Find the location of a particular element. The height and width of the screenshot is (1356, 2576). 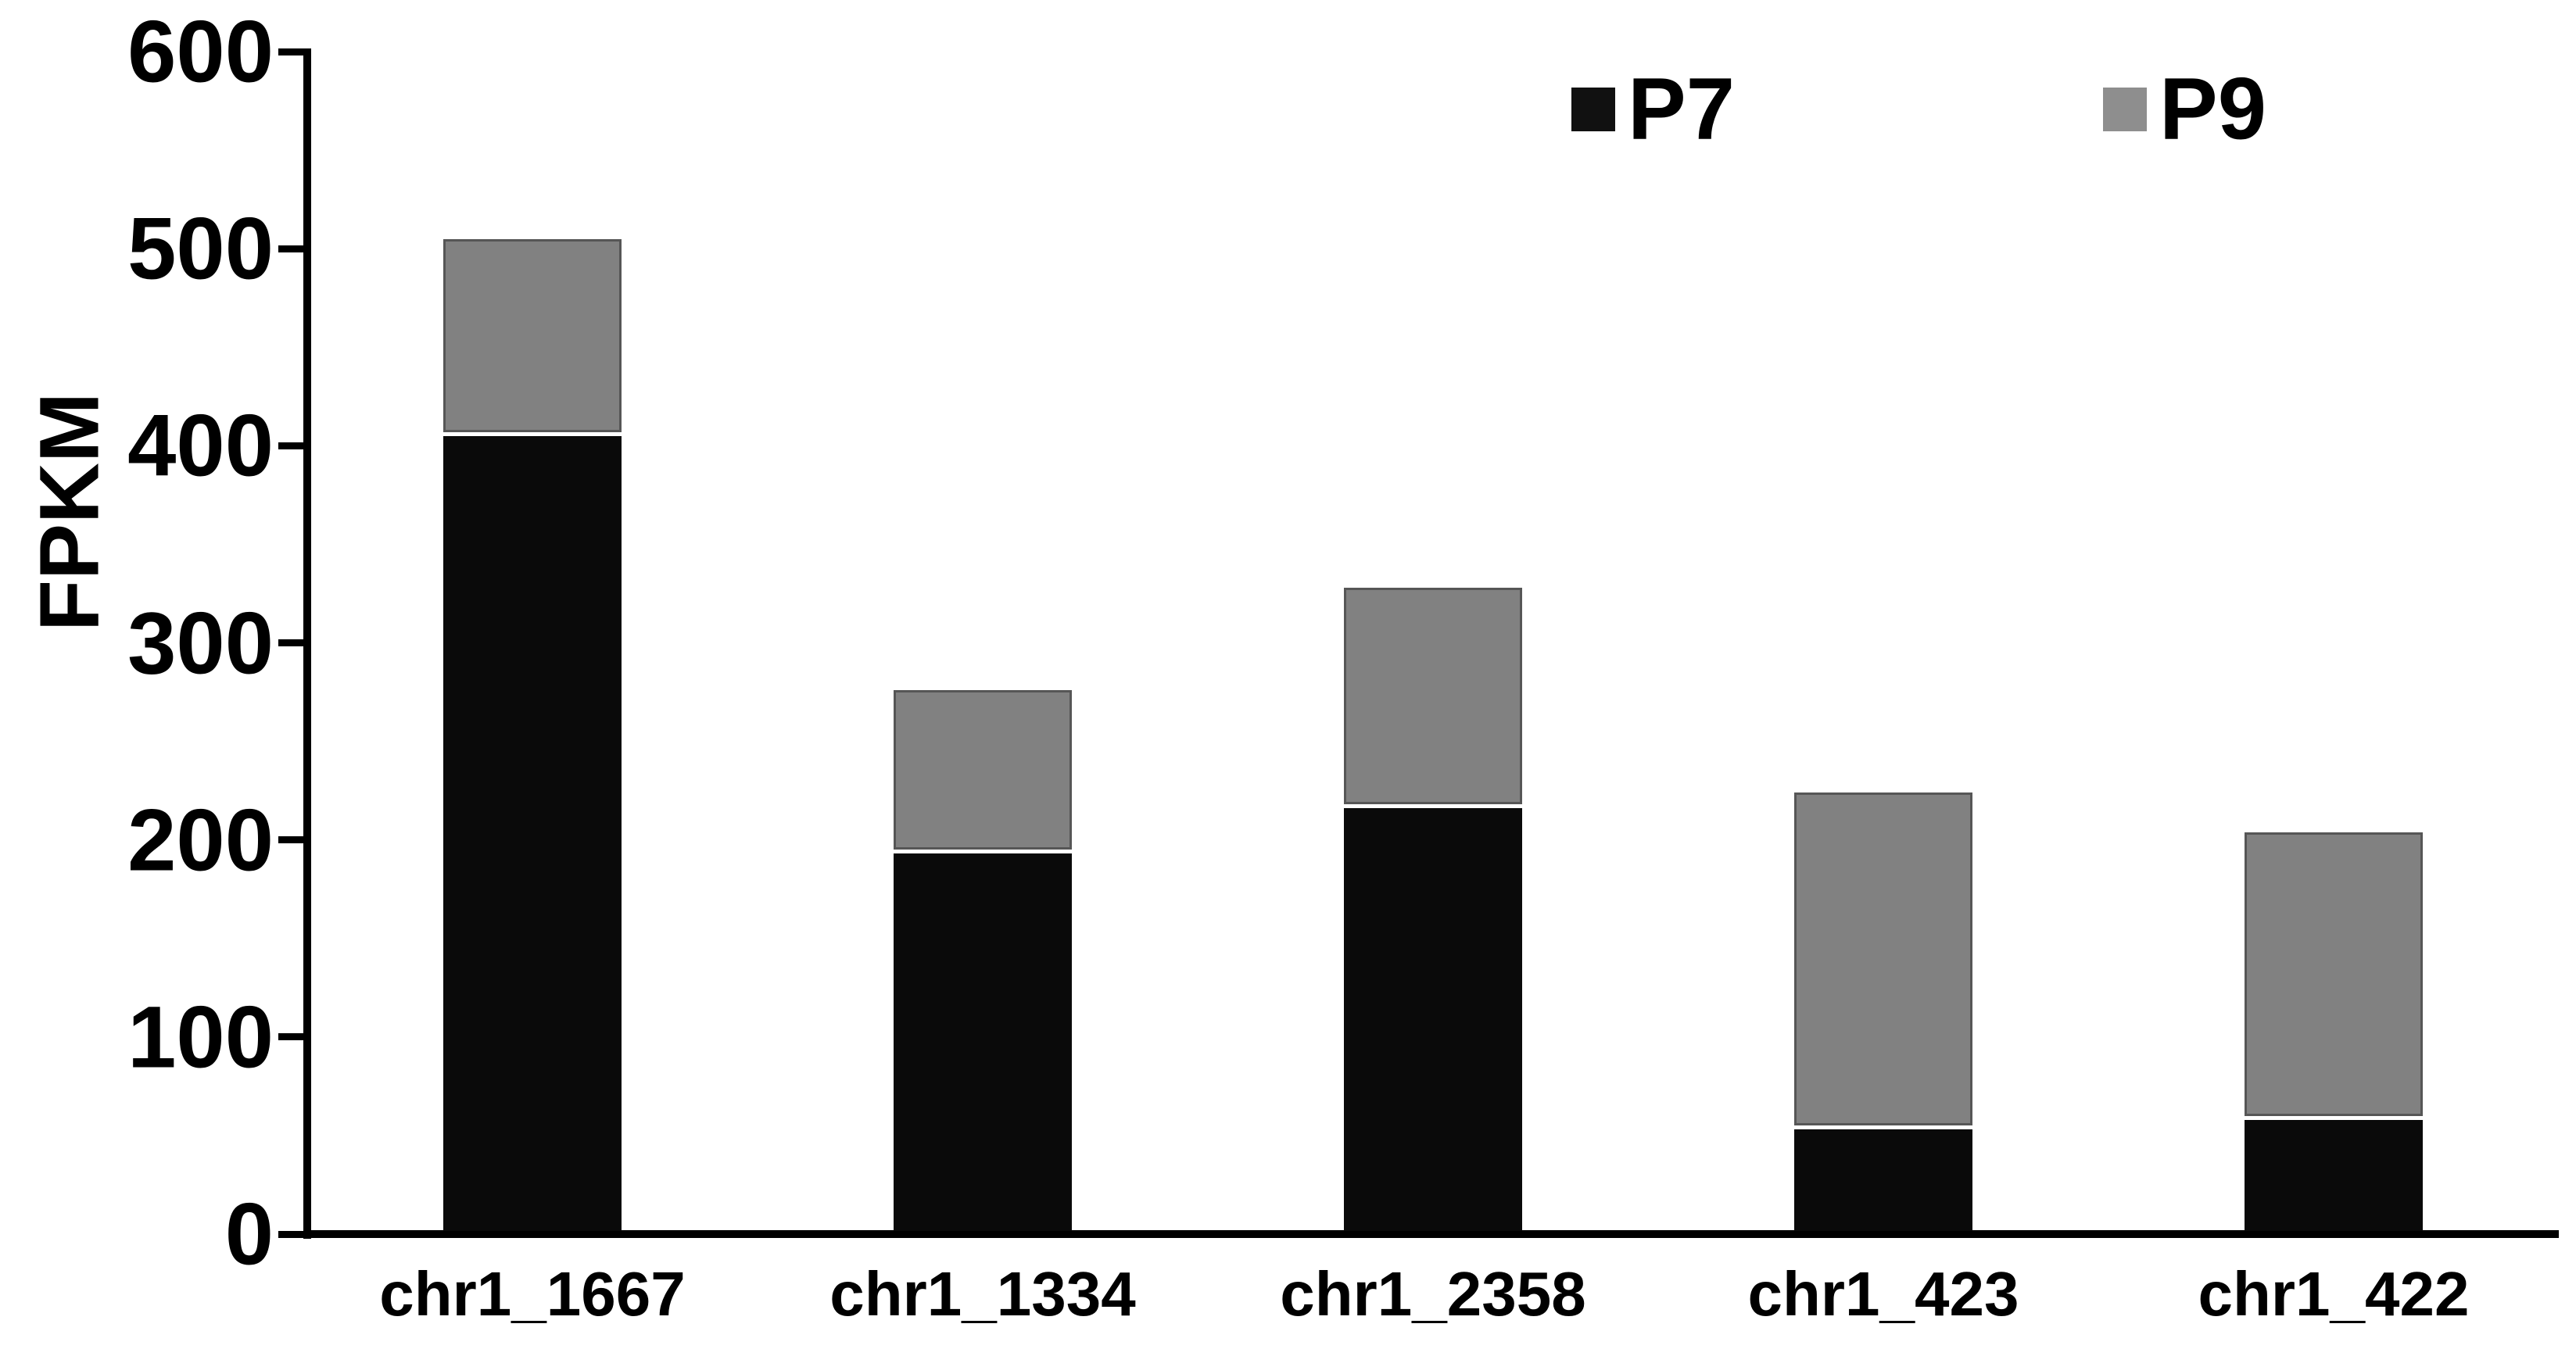

bar-chr1_422-P7 is located at coordinates (2334, 1175).